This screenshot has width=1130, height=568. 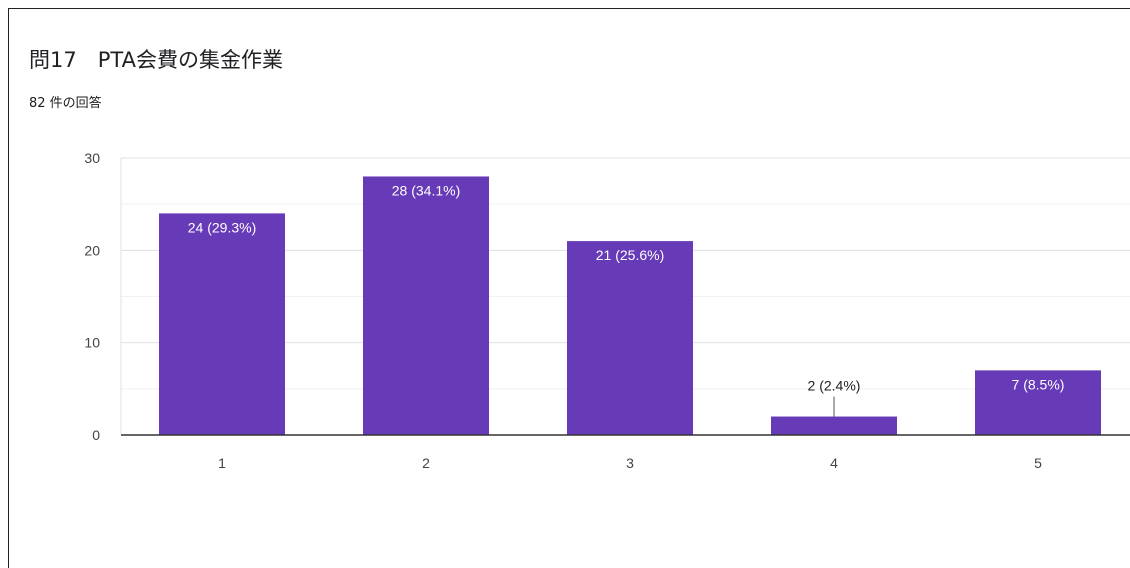 I want to click on data-label: 21 (25.6%), so click(x=630, y=255).